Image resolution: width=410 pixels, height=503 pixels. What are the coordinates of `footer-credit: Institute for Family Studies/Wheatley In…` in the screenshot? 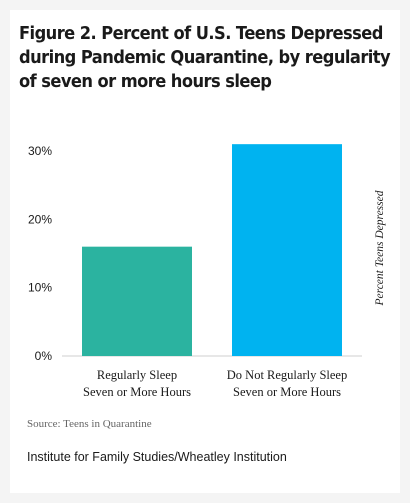 It's located at (157, 457).